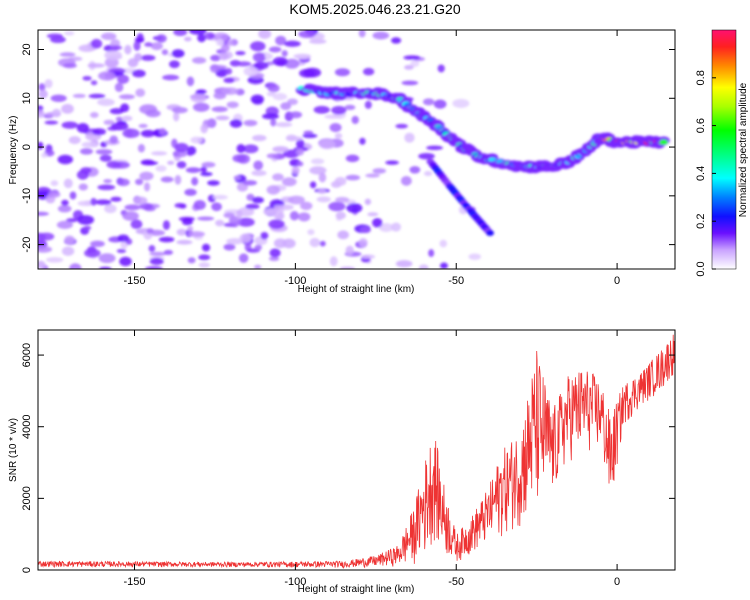 The image size is (750, 600). What do you see at coordinates (27, 498) in the screenshot?
I see `y-tick-label: 2000` at bounding box center [27, 498].